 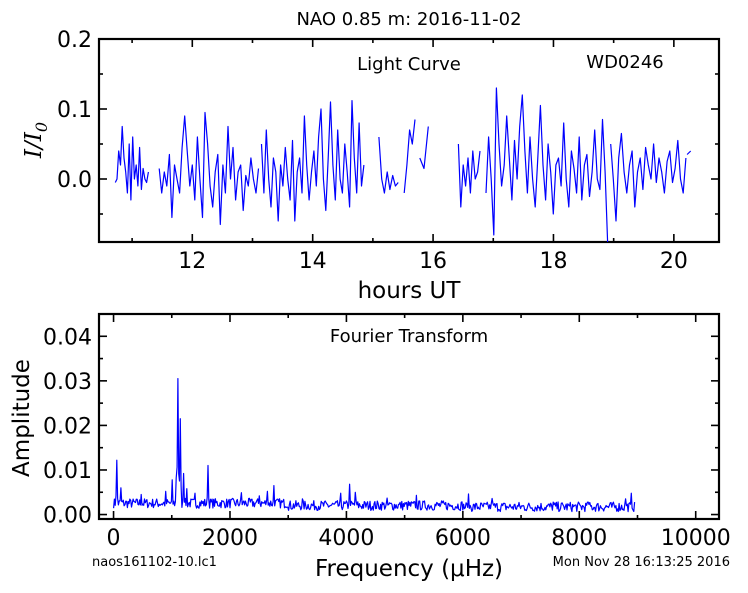 I want to click on y-tick-label: 0.2, so click(x=74, y=40).